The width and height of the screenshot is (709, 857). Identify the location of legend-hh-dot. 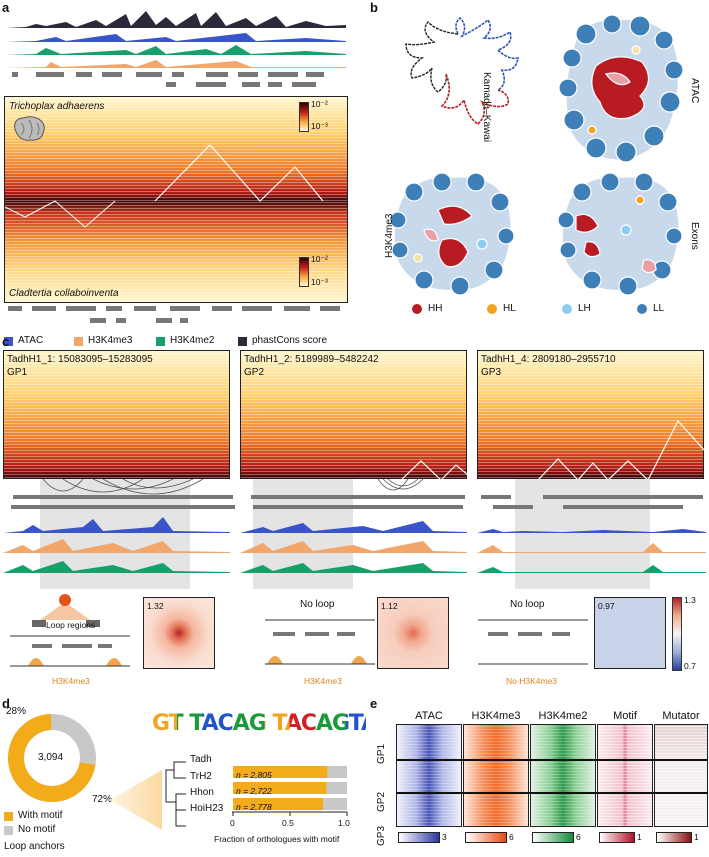
(417, 309).